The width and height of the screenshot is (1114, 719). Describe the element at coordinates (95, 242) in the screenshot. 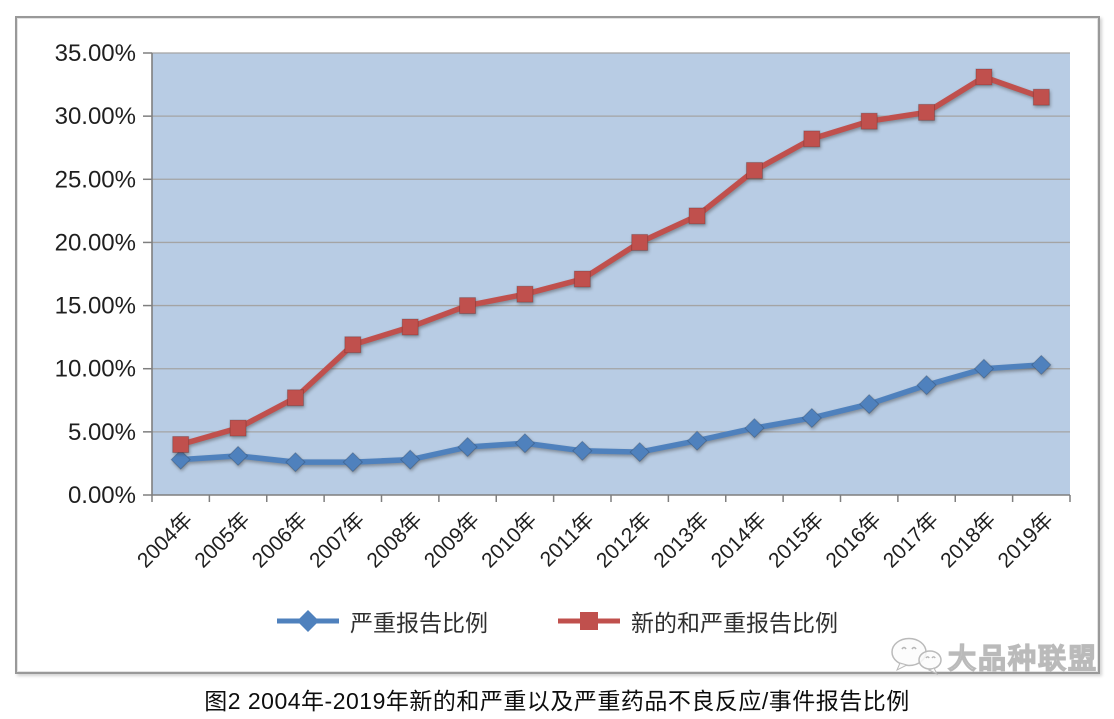

I see `y-tick-label: 20.00%` at that location.